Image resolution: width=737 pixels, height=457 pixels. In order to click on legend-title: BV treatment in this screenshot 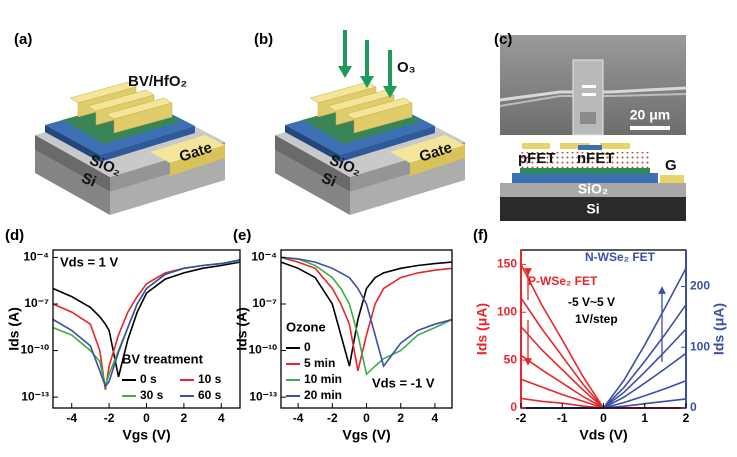, I will do `click(163, 358)`.